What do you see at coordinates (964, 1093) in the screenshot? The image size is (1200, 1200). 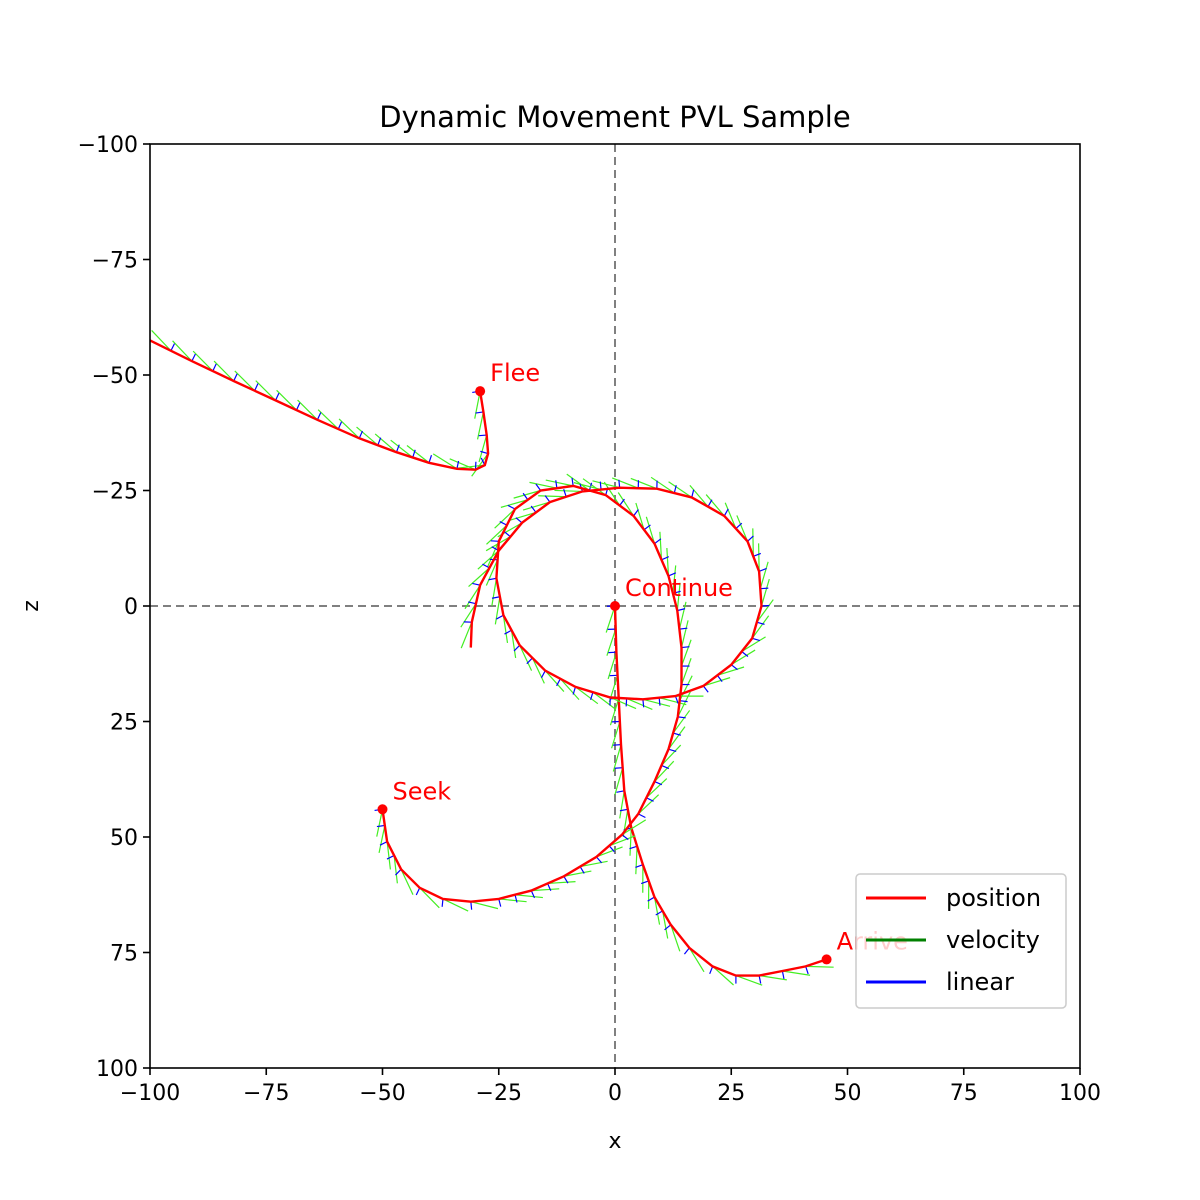 I see `x-tick-label: 75` at bounding box center [964, 1093].